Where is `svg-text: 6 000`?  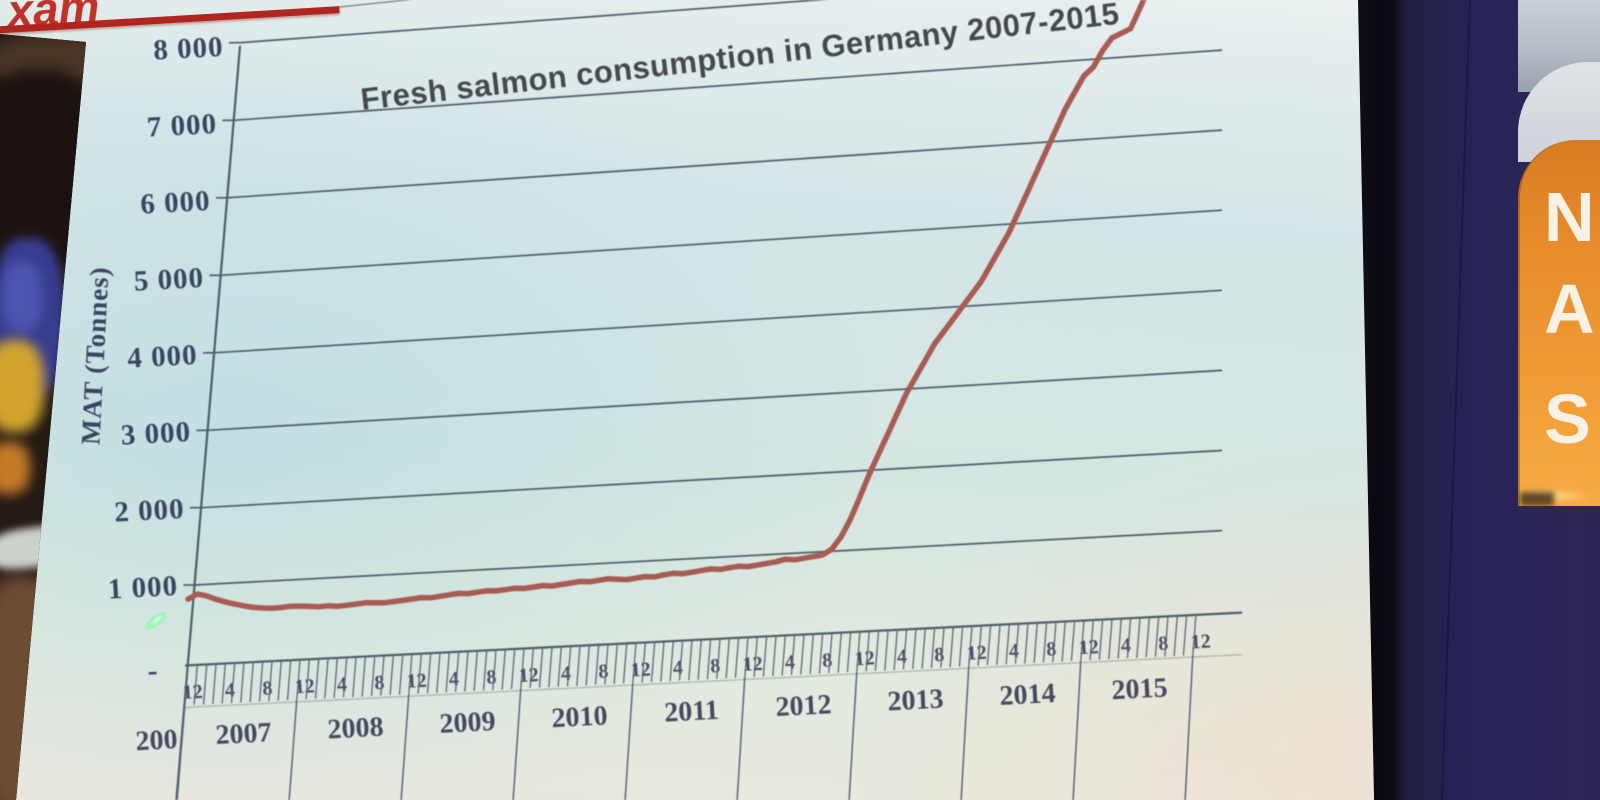 svg-text: 6 000 is located at coordinates (176, 203).